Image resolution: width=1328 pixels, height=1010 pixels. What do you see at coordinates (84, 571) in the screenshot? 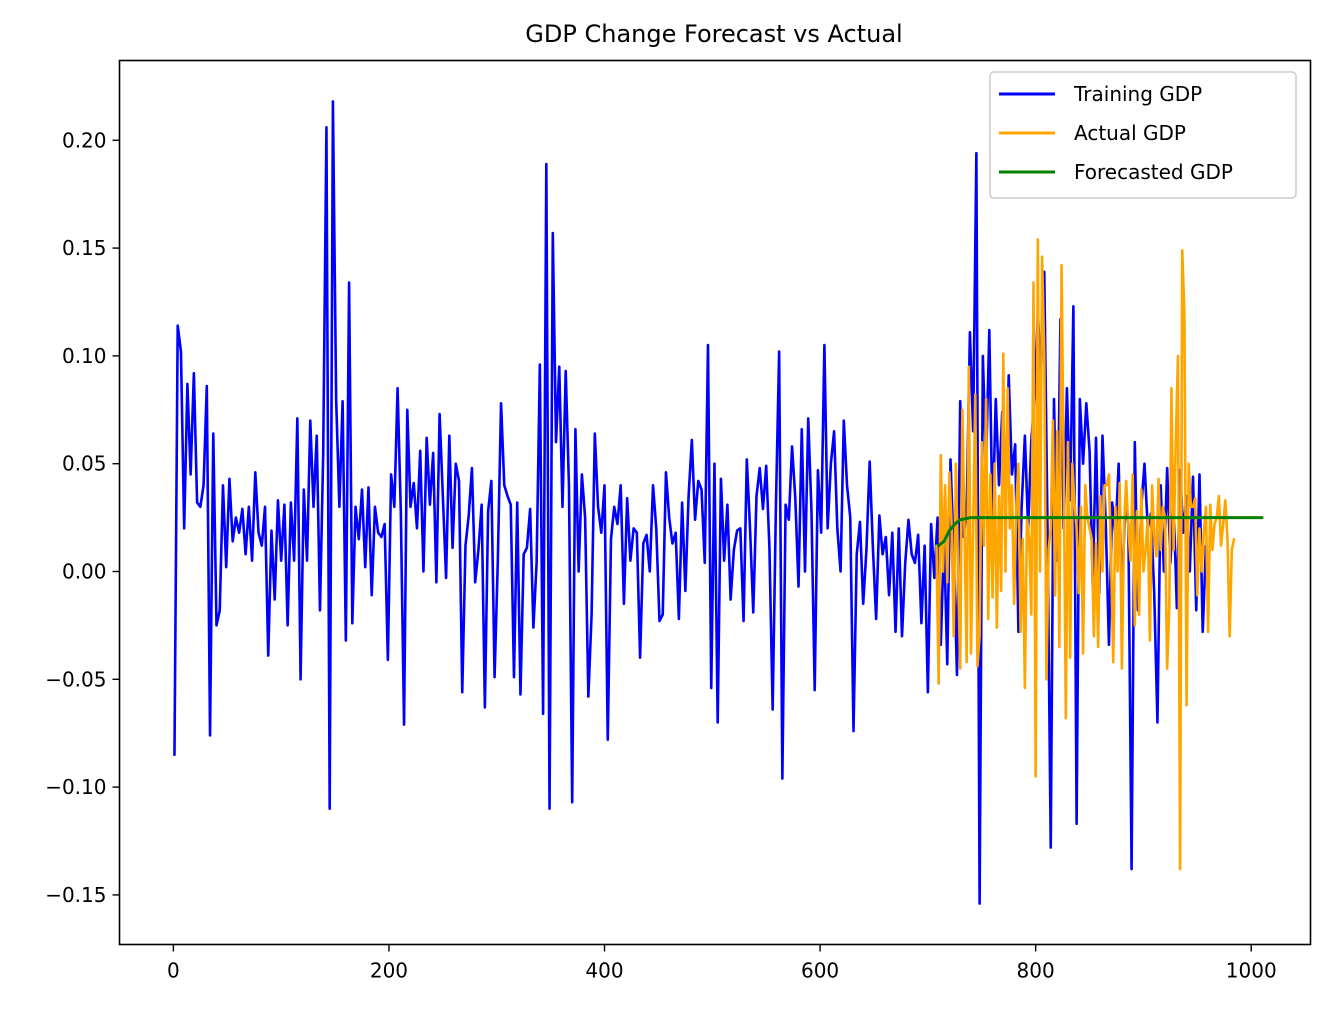
I see `y-tick-label: 0.00` at bounding box center [84, 571].